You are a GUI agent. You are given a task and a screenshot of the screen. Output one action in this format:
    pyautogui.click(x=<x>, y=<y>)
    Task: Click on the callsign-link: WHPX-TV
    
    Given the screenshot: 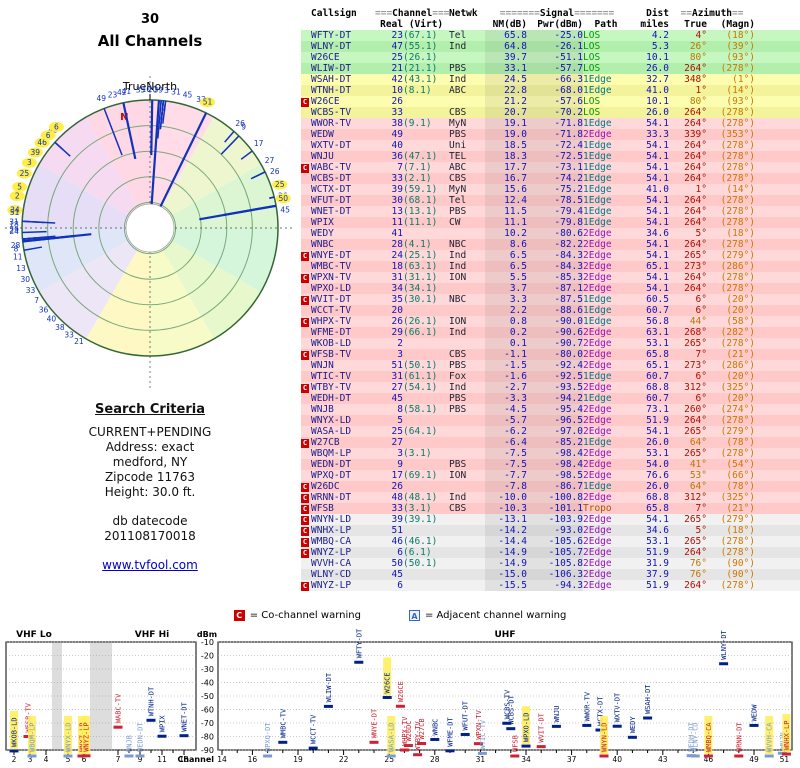 What is the action you would take?
    pyautogui.click(x=331, y=321)
    